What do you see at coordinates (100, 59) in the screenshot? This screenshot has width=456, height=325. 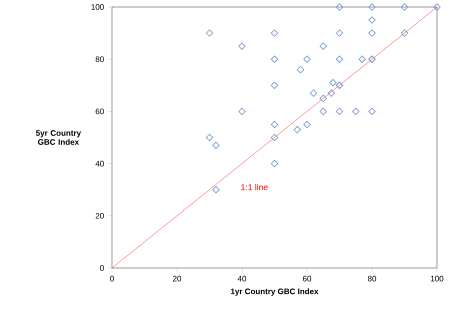 I see `y-tick-label: 80` at bounding box center [100, 59].